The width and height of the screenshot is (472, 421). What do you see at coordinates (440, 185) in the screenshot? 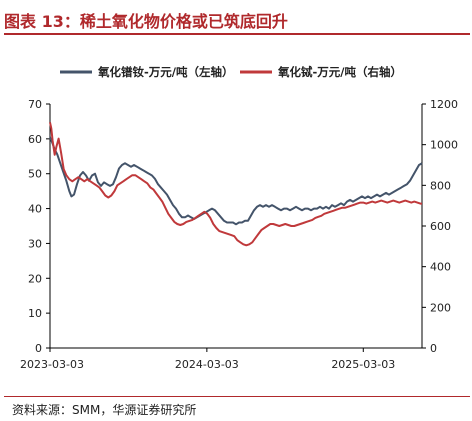
I see `right-tick-label-4: 800` at bounding box center [440, 185].